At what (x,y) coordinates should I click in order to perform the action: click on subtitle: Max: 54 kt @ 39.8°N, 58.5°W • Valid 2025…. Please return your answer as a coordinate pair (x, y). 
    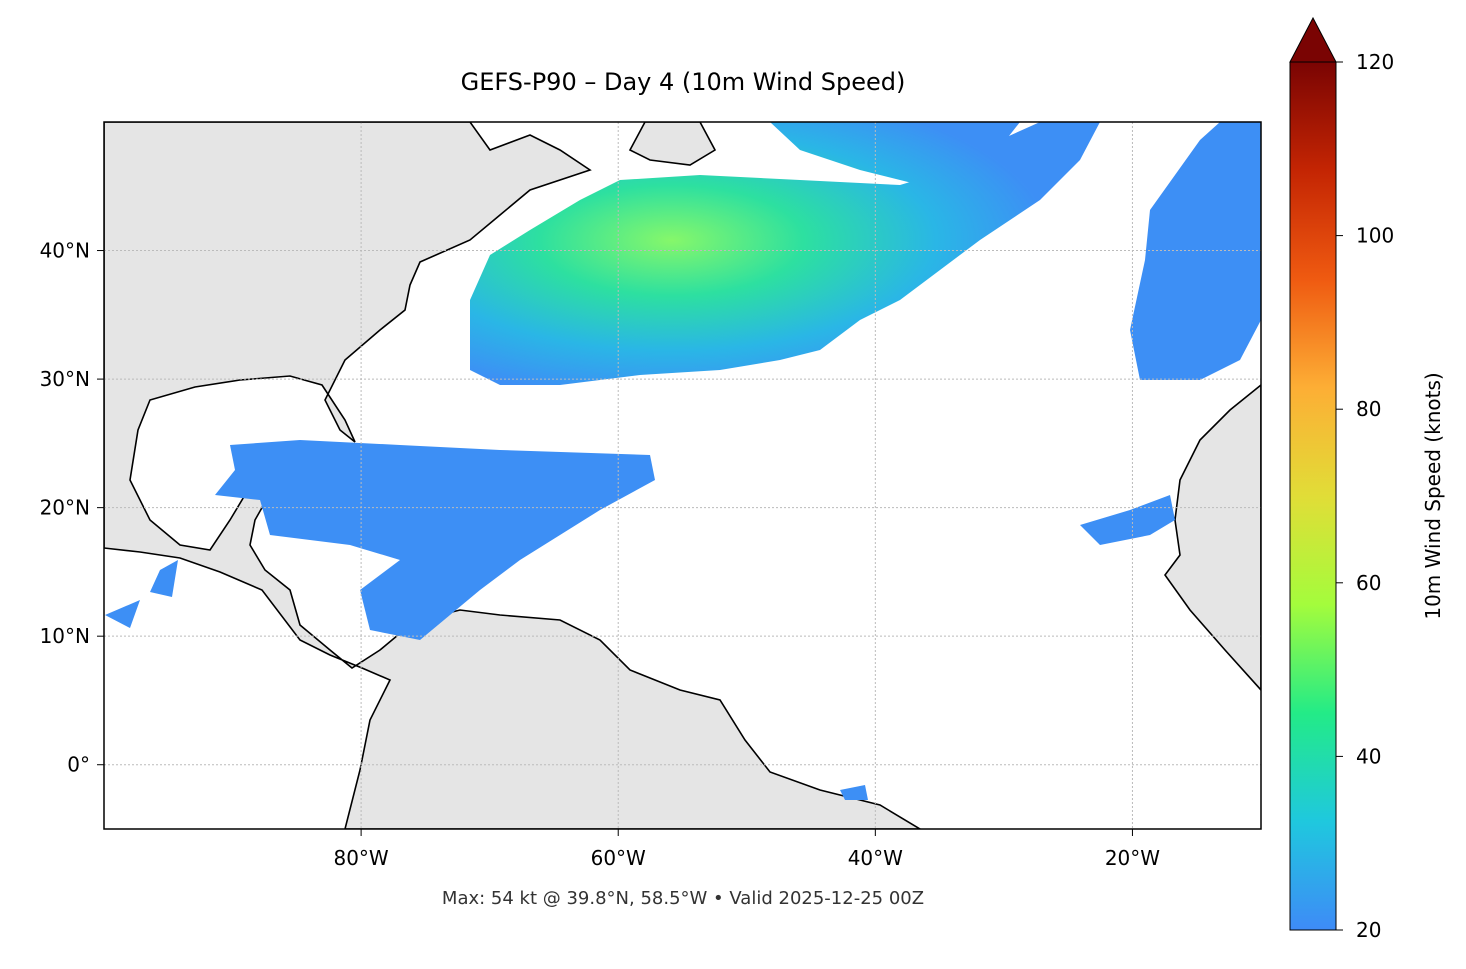
    Looking at the image, I should click on (683, 898).